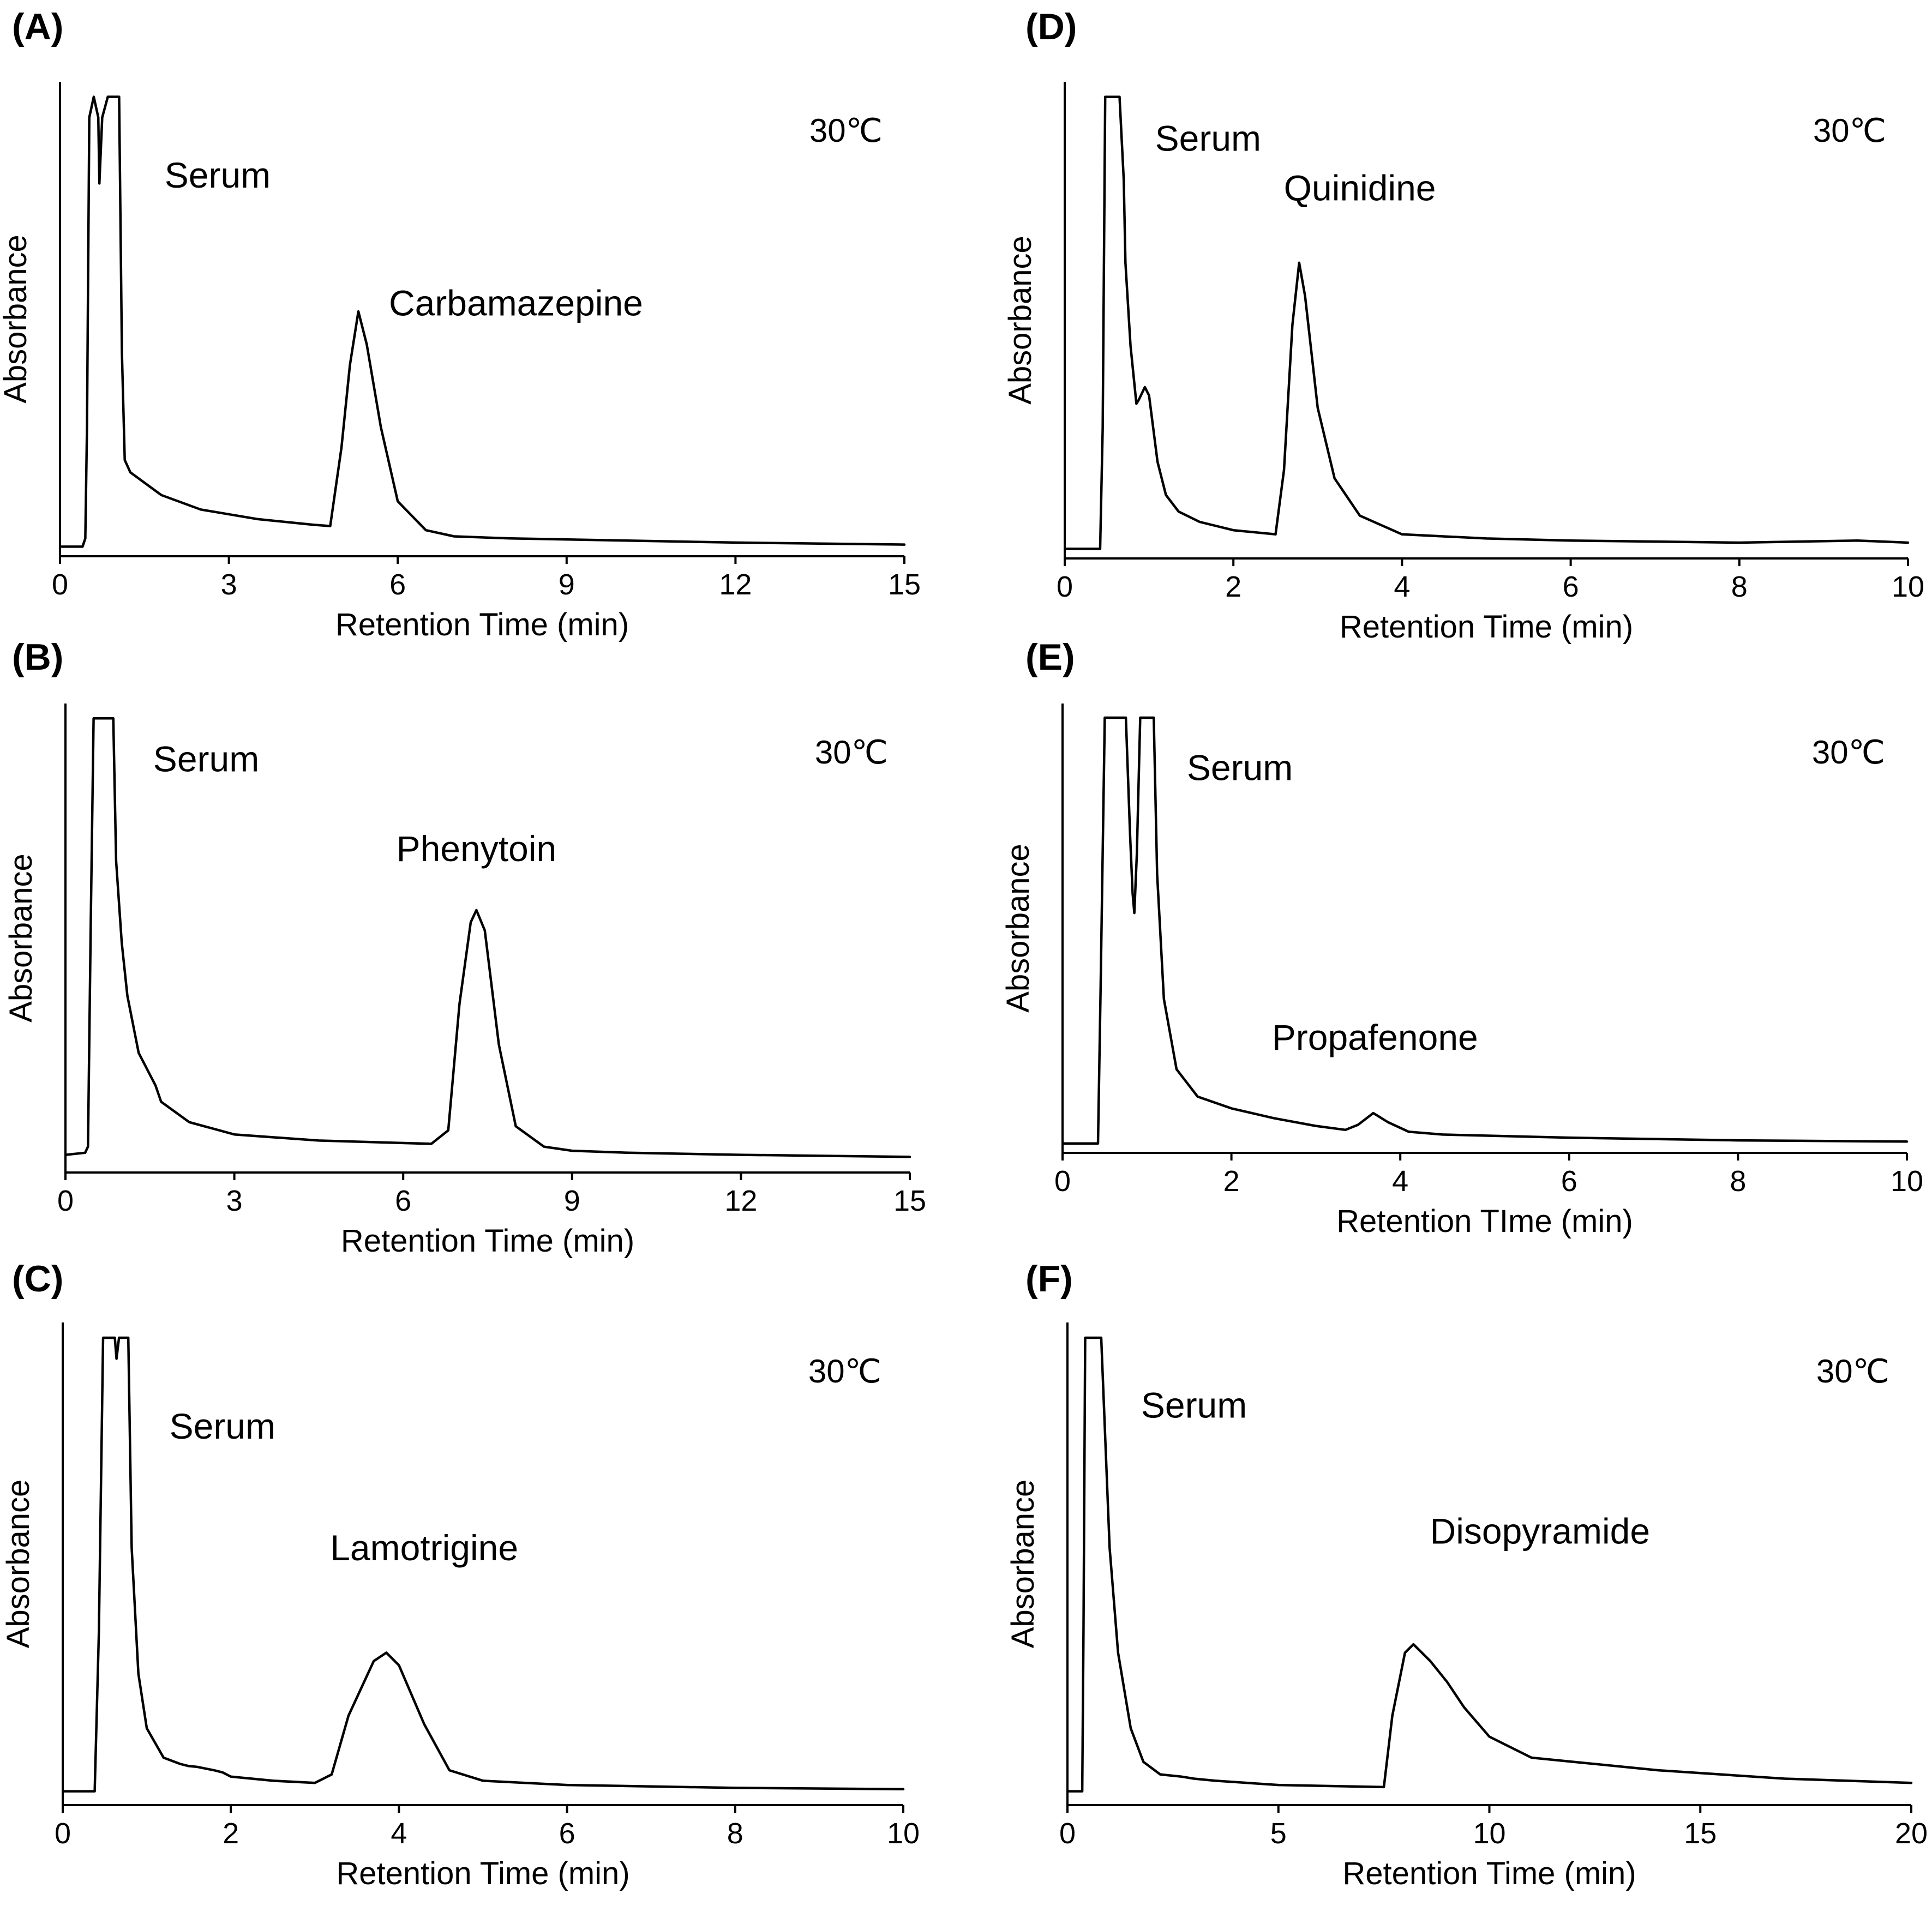 This screenshot has width=1932, height=1924. Describe the element at coordinates (516, 303) in the screenshot. I see `peak-annotation: Carbamazepine` at that location.